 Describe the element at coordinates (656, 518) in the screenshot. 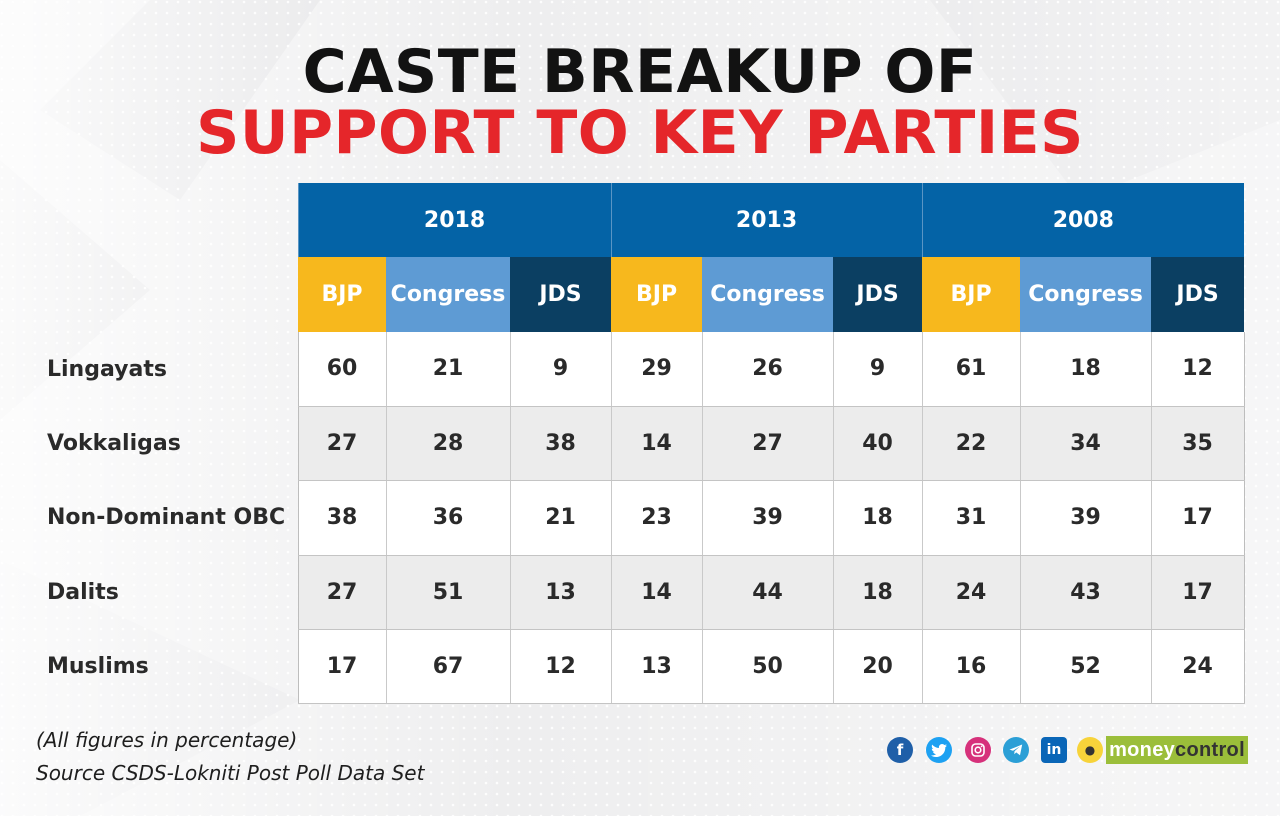

I see `value-cell: 23` at that location.